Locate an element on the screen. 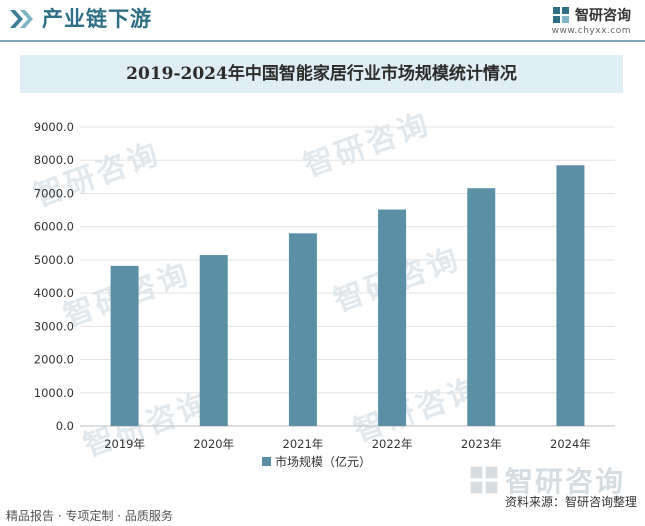  section-header: 产业链下游 智研咨询 www.chyxx.com is located at coordinates (322, 24).